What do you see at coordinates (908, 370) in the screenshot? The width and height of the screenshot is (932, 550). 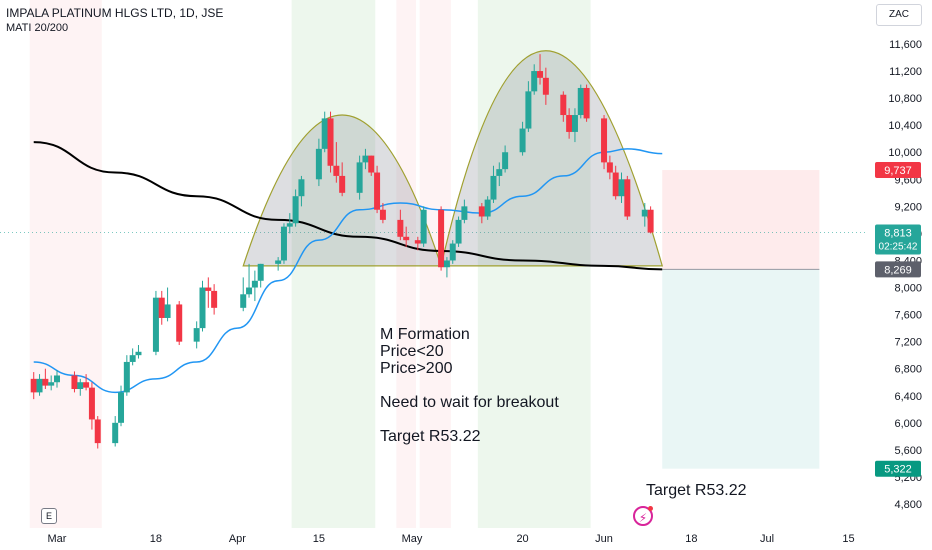 I see `y-tick-label: 6,800` at bounding box center [908, 370].